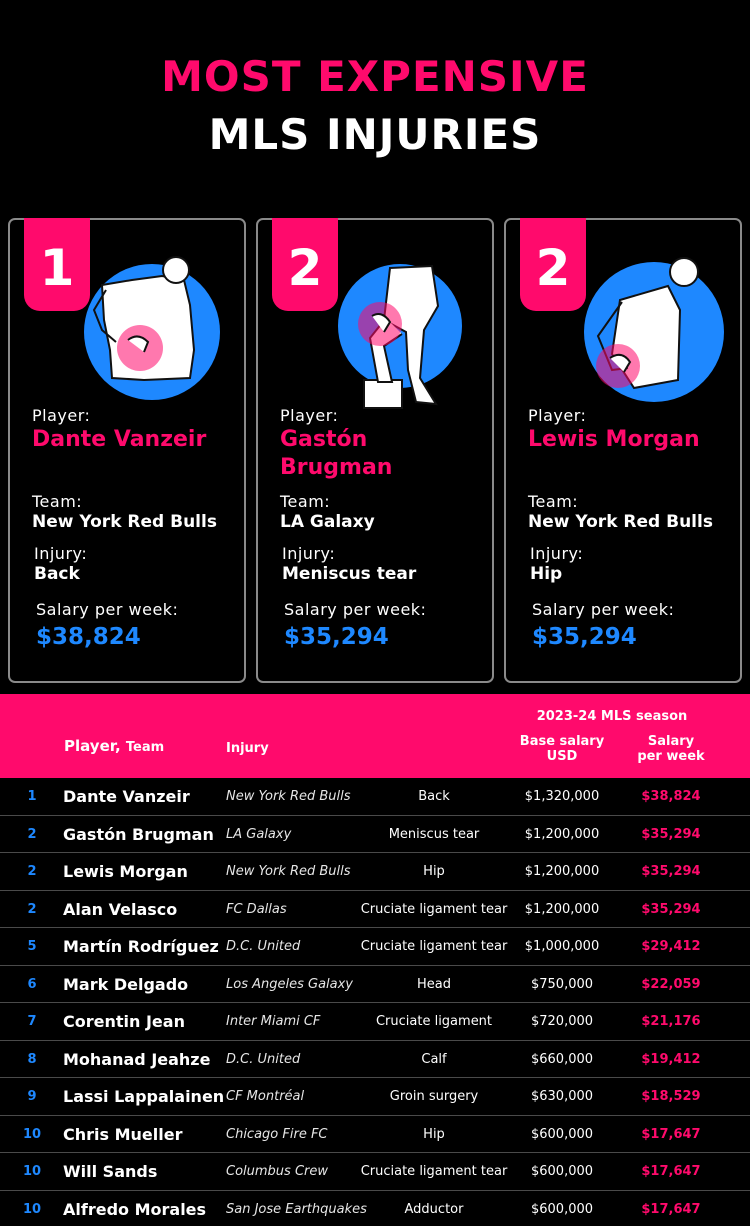 The image size is (750, 1226). What do you see at coordinates (273, 1021) in the screenshot?
I see `row-team: Inter Miami CF` at bounding box center [273, 1021].